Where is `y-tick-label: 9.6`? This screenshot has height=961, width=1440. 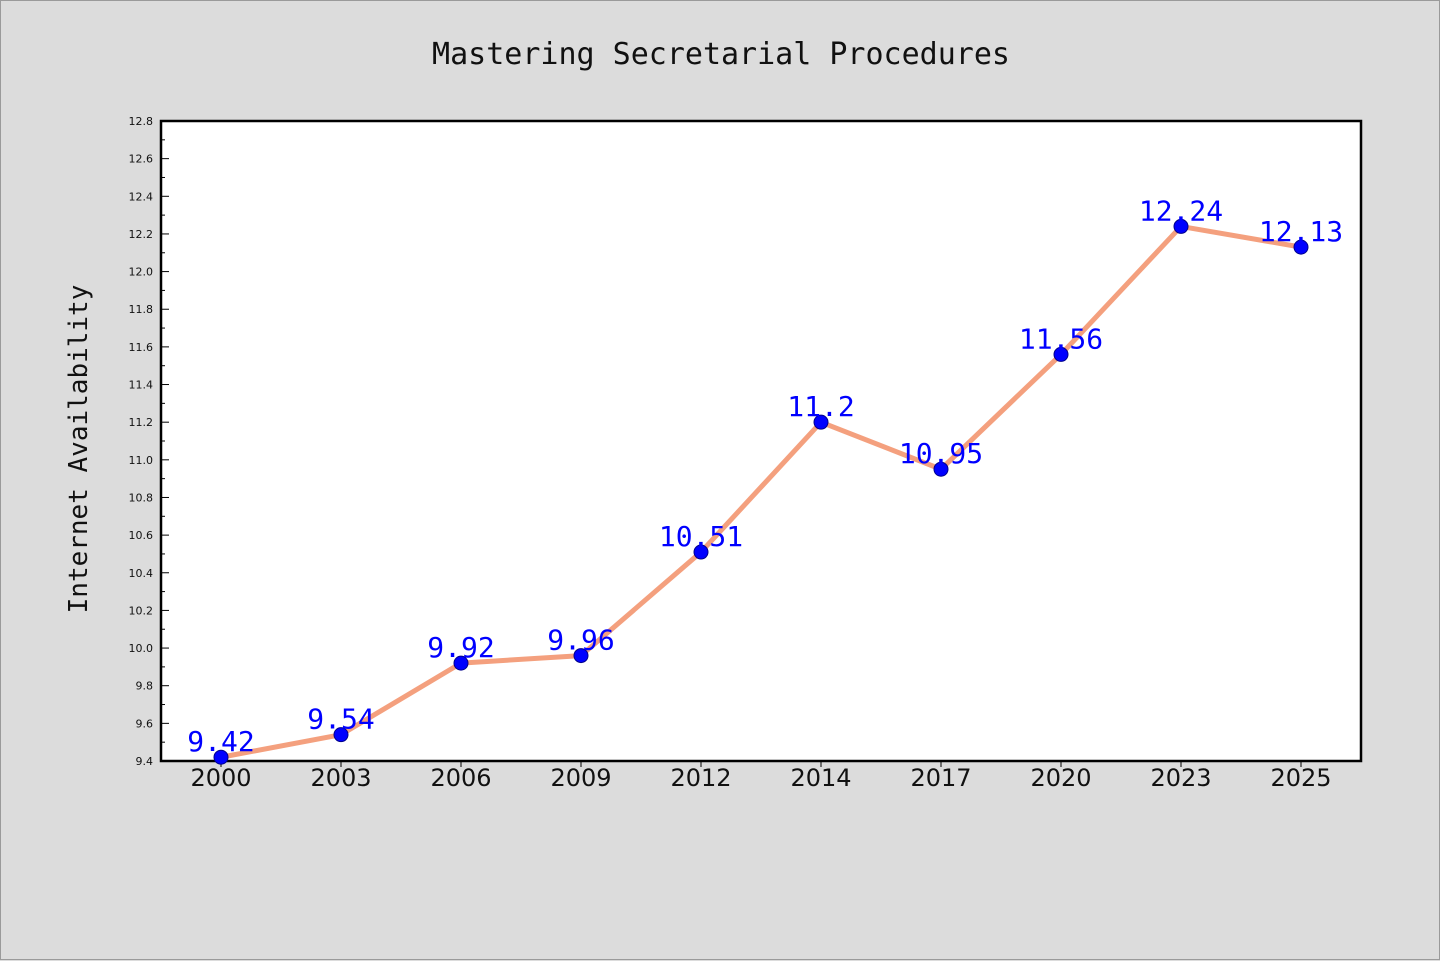 y-tick-label: 9.6 is located at coordinates (145, 723).